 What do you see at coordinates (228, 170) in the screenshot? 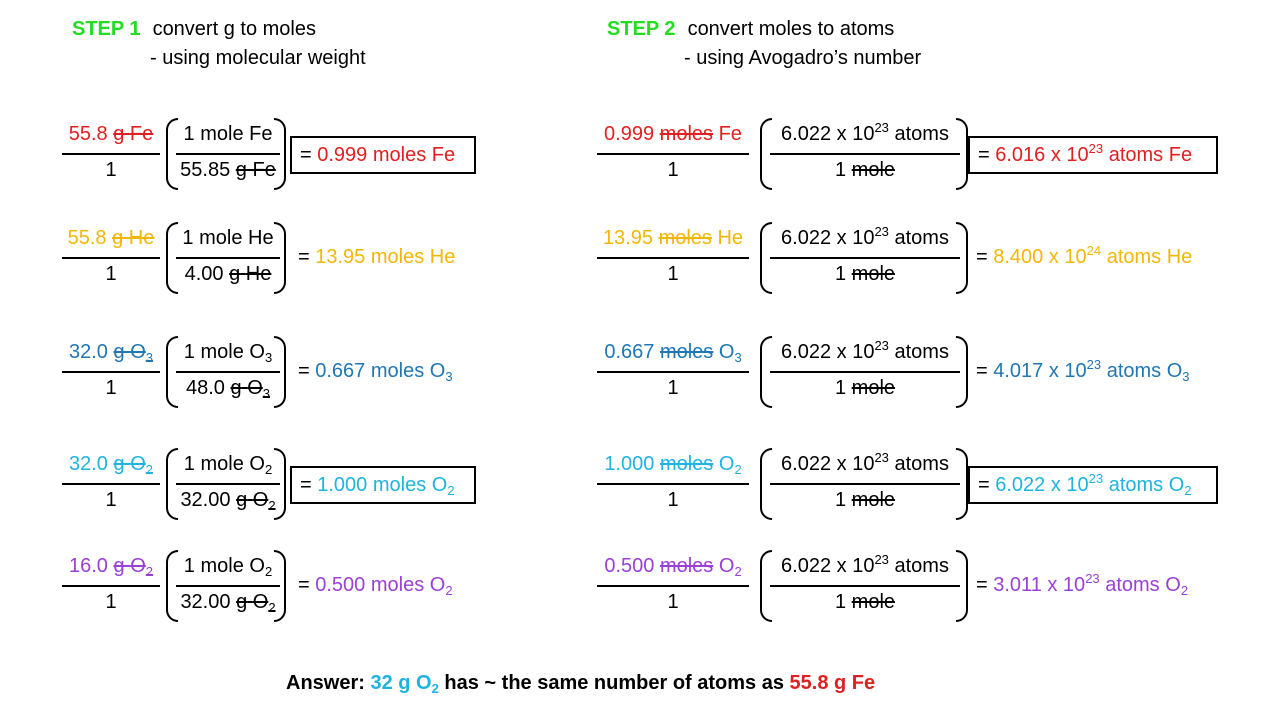
I see `molar-mass-denominator: 55.85 g Fe` at bounding box center [228, 170].